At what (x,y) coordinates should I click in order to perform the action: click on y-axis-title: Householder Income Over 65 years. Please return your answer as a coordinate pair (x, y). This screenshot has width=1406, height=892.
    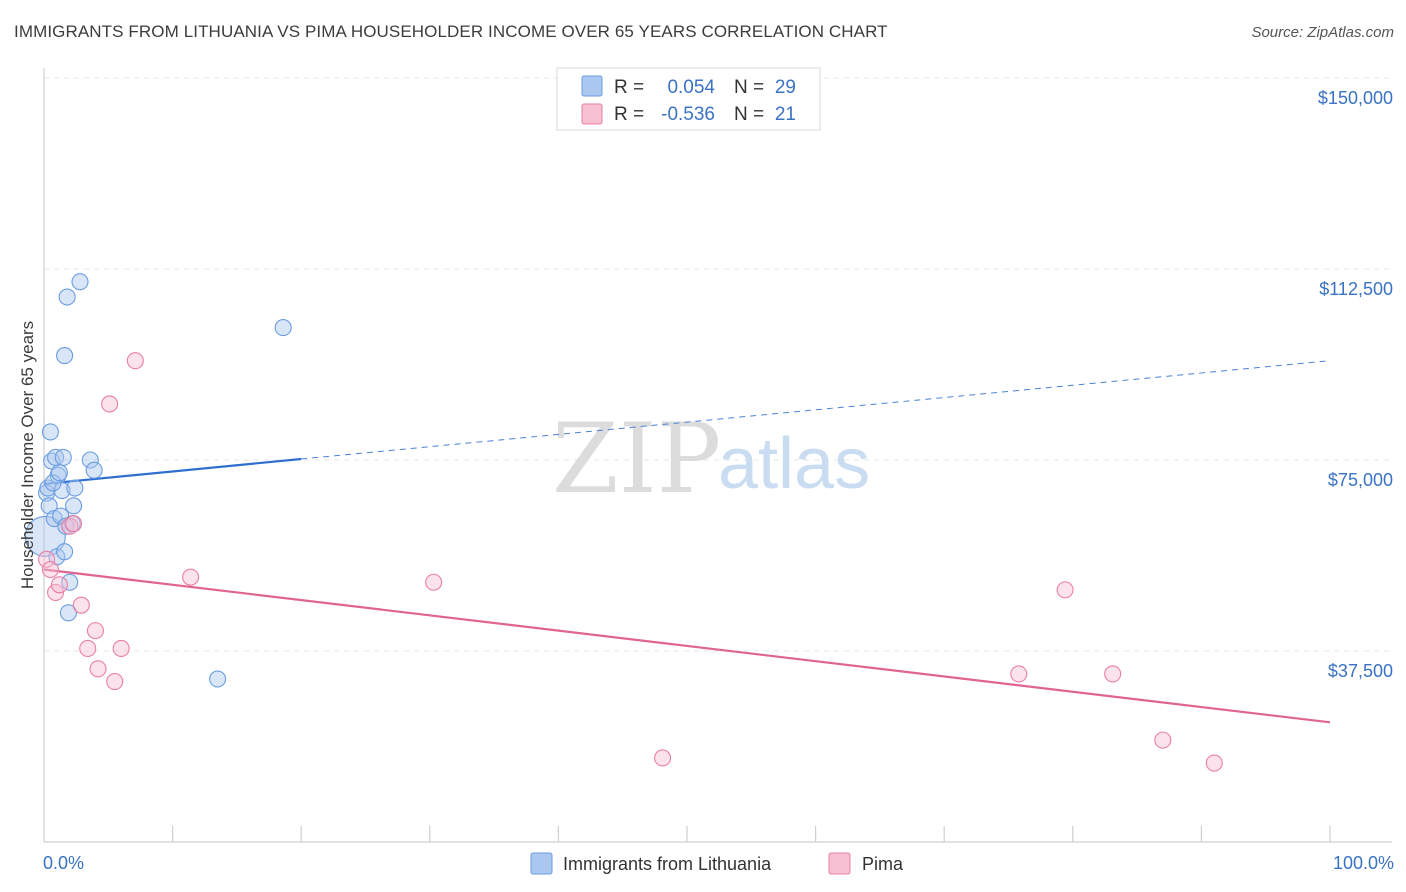
    Looking at the image, I should click on (27, 455).